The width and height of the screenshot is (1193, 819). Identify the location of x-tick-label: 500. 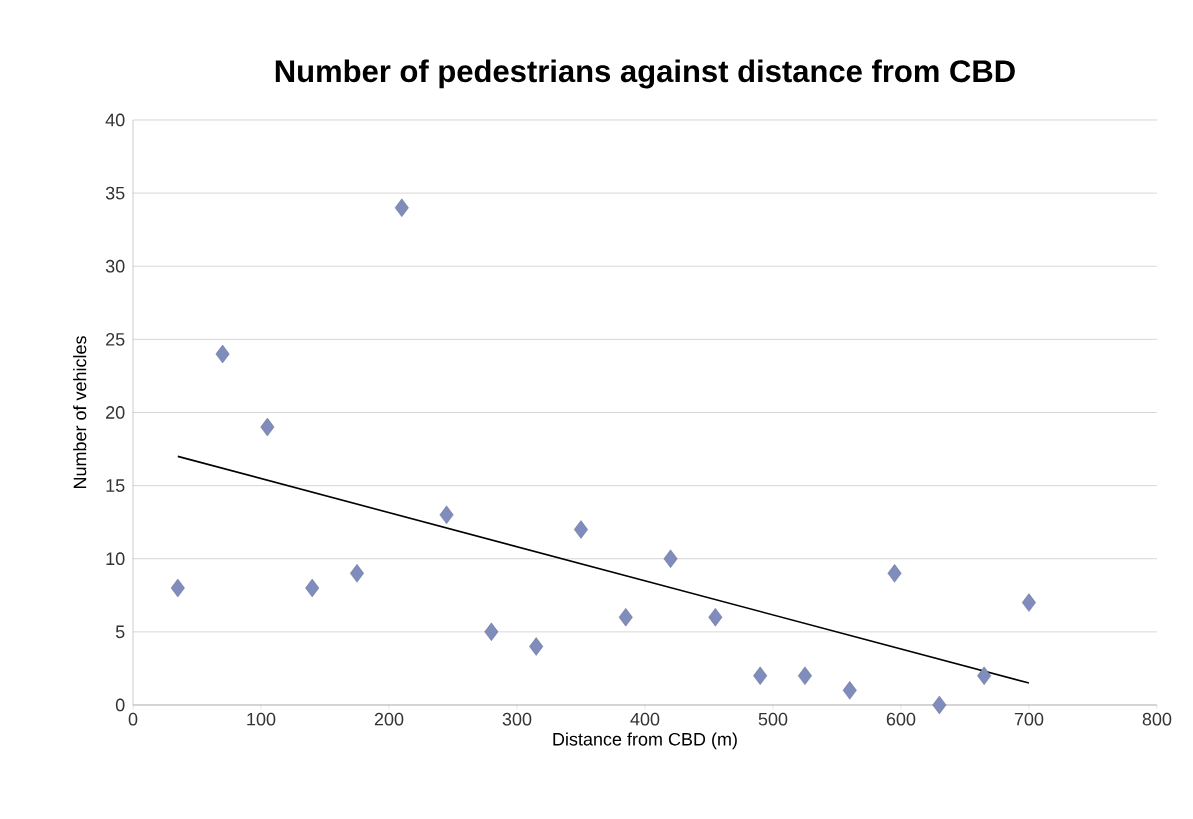
(773, 719).